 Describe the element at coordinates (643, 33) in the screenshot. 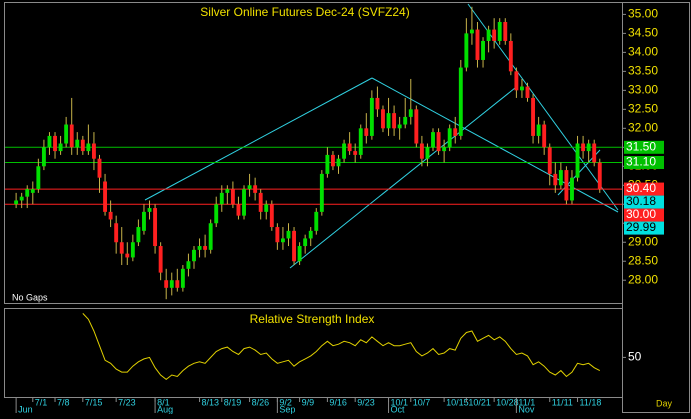

I see `y-tick-label: 34.50` at that location.